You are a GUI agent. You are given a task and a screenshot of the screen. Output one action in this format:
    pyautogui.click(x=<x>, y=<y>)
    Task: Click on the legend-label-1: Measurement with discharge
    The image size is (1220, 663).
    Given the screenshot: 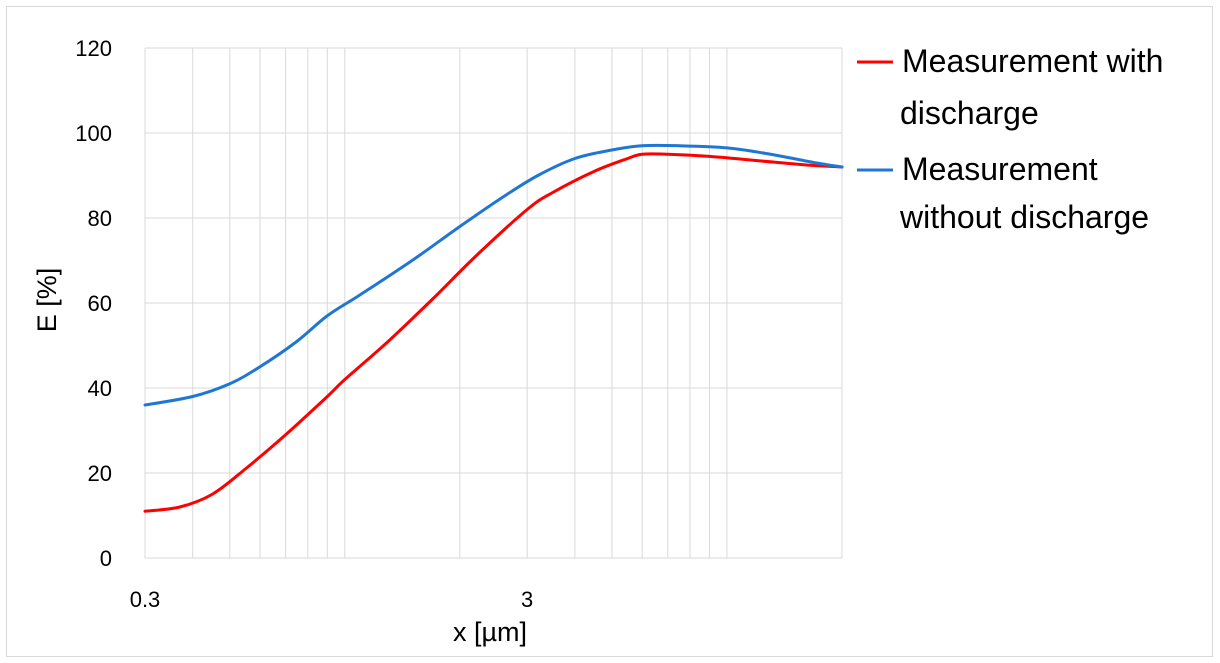 What is the action you would take?
    pyautogui.click(x=1031, y=87)
    